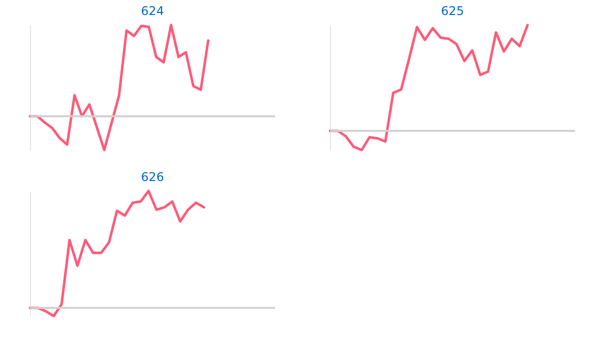 Image resolution: width=610 pixels, height=342 pixels. What do you see at coordinates (452, 11) in the screenshot?
I see `chart-title: 625` at bounding box center [452, 11].